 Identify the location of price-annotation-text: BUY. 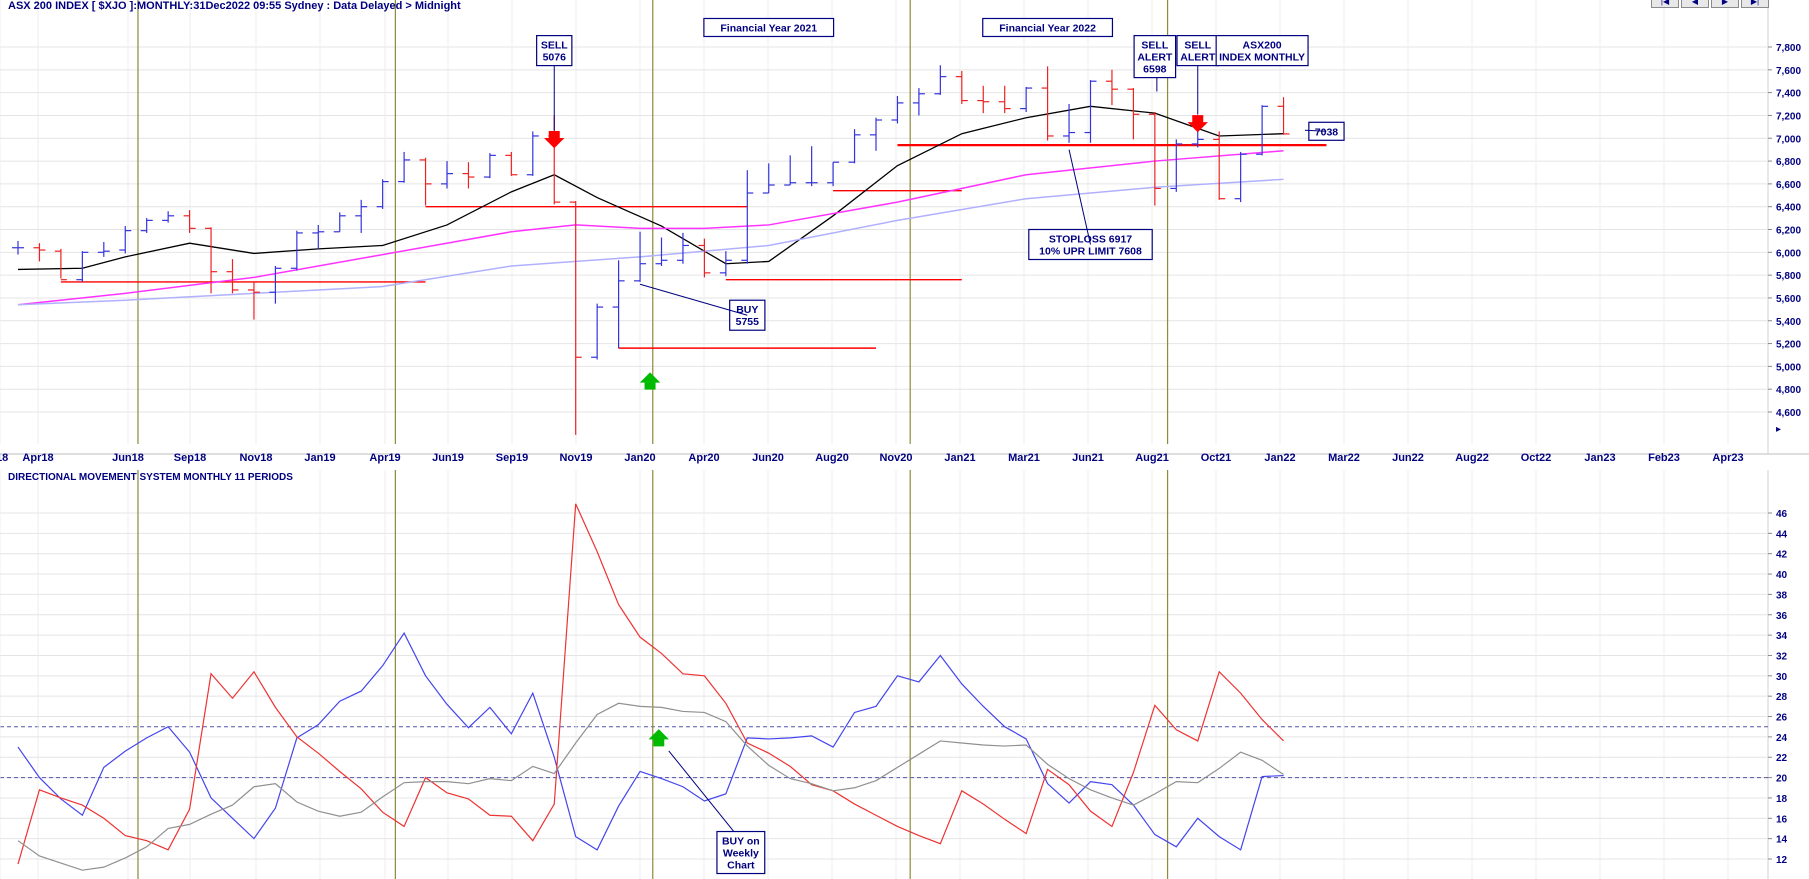
(747, 310).